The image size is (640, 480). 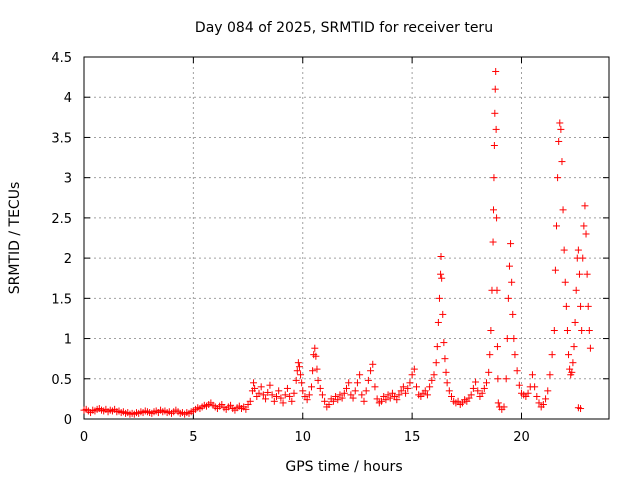 What do you see at coordinates (68, 259) in the screenshot?
I see `y-tick-label: 2` at bounding box center [68, 259].